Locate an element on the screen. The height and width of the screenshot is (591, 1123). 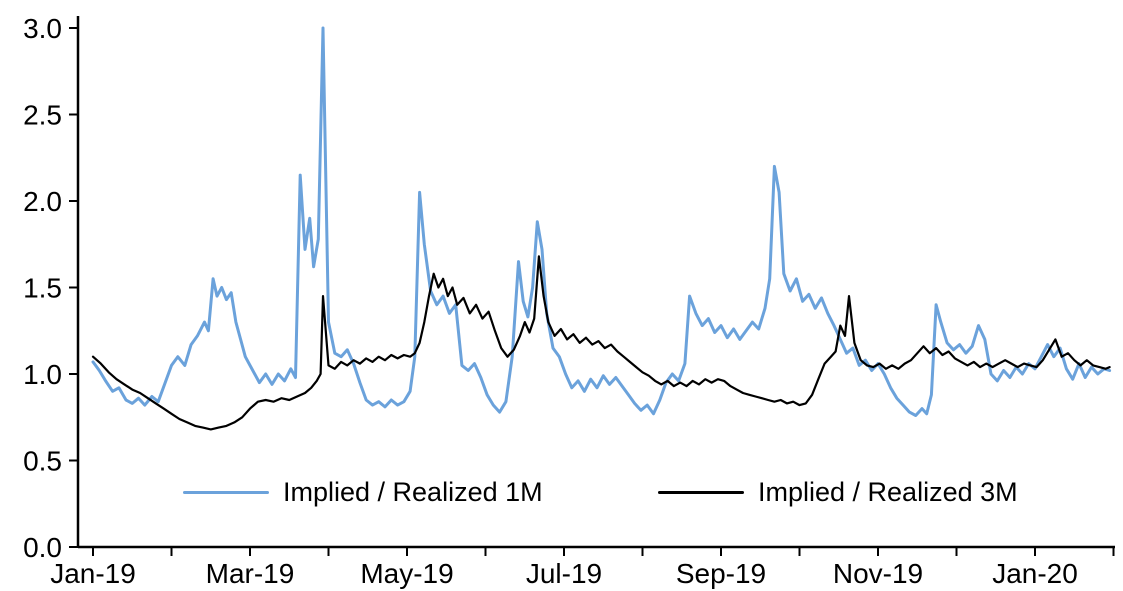
y-tick-label: 3.0 is located at coordinates (42, 28).